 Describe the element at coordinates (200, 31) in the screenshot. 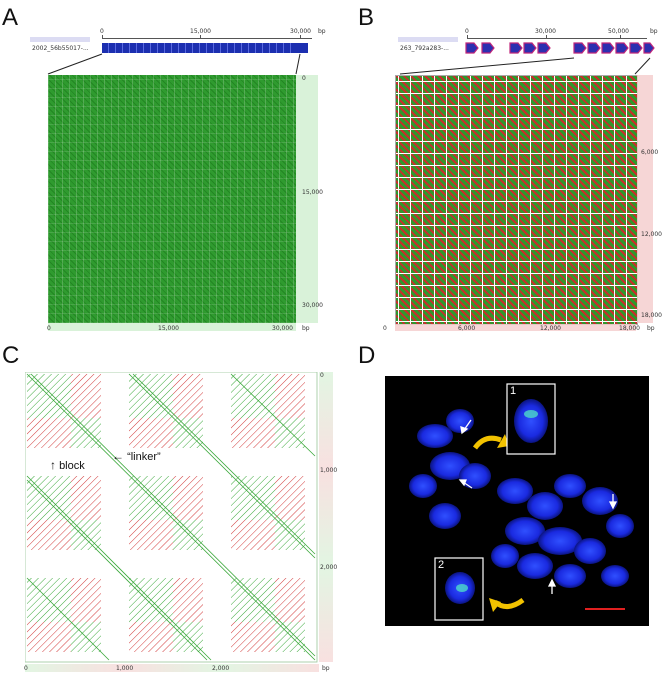

I see `top-tick-label: 15,000` at that location.